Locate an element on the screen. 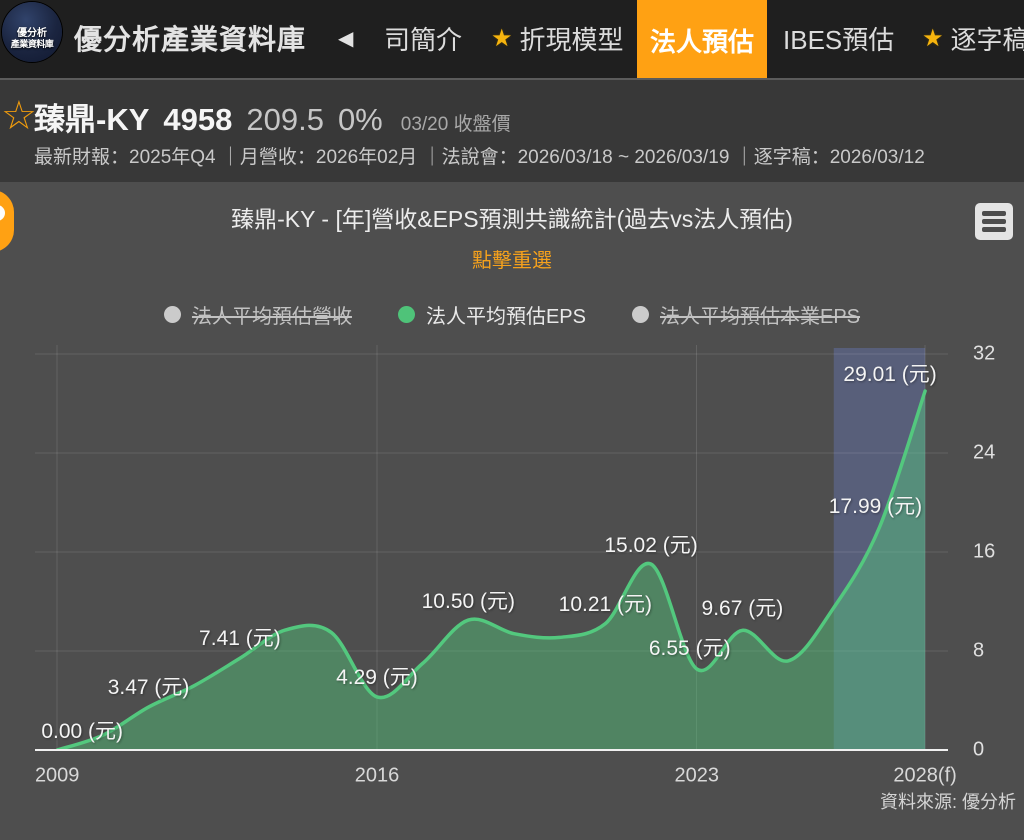  stock-change: 0% is located at coordinates (360, 119).